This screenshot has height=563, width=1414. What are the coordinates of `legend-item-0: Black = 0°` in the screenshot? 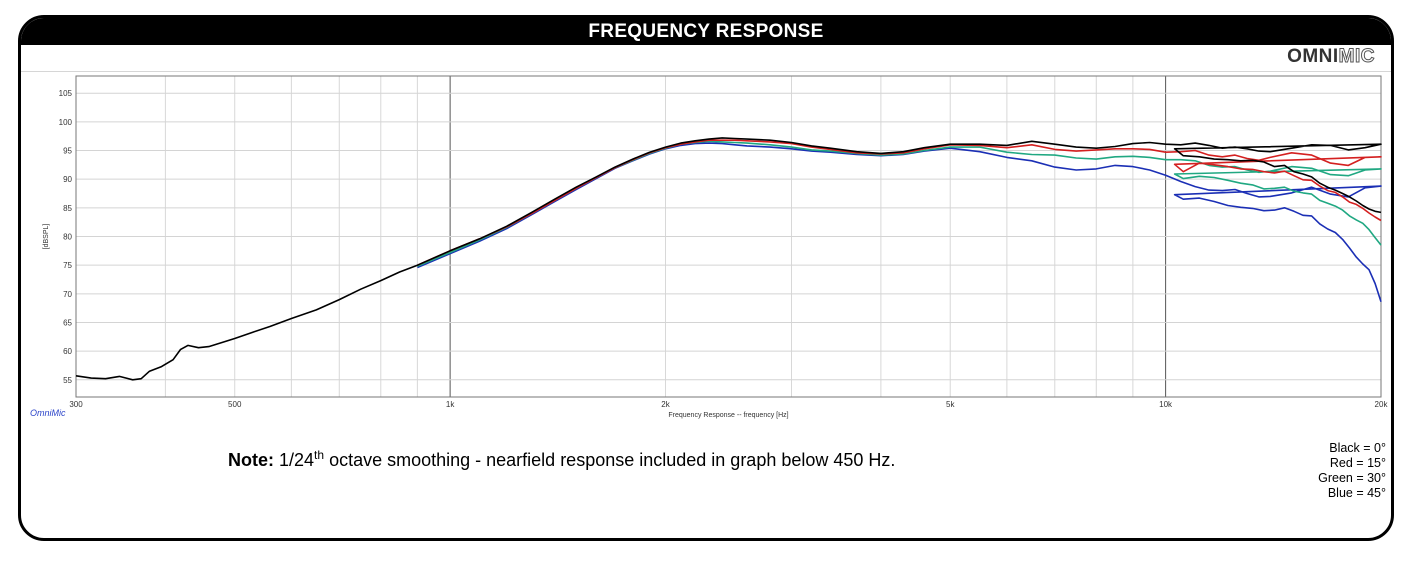 It's located at (1357, 448).